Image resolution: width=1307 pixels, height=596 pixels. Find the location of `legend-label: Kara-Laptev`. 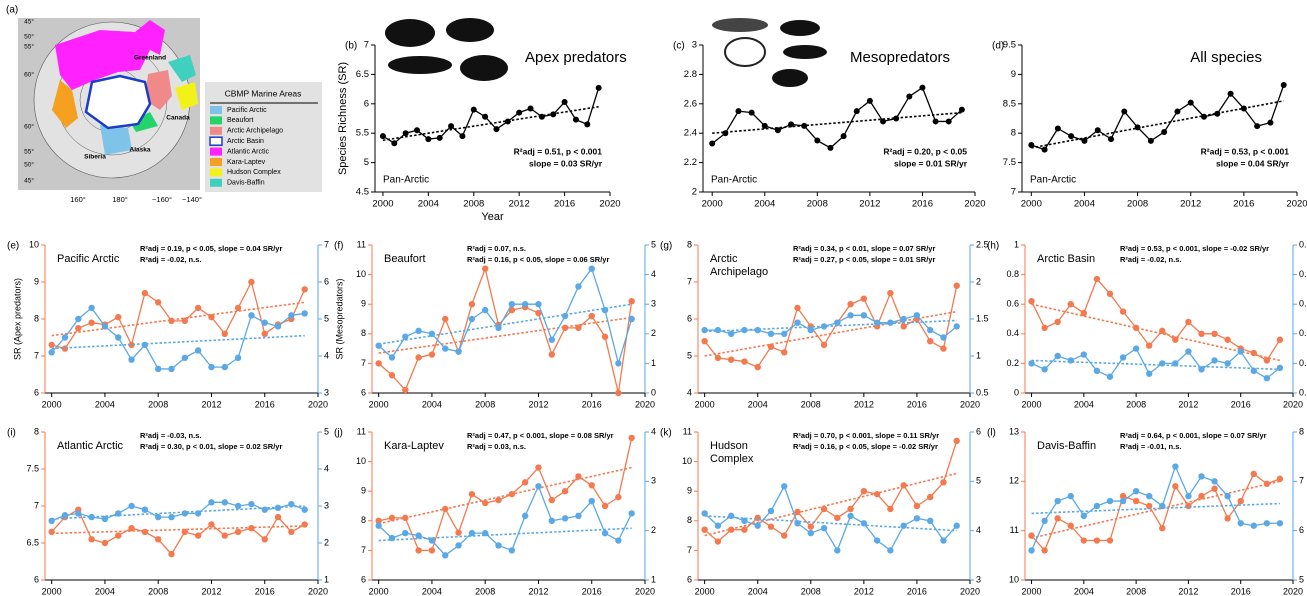

legend-label: Kara-Laptev is located at coordinates (246, 162).